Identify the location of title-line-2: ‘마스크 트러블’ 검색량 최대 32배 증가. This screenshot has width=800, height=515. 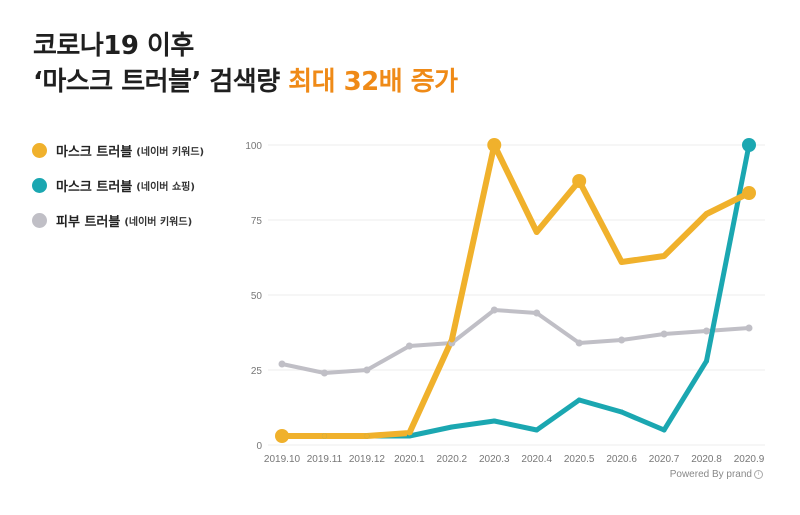
(245, 82).